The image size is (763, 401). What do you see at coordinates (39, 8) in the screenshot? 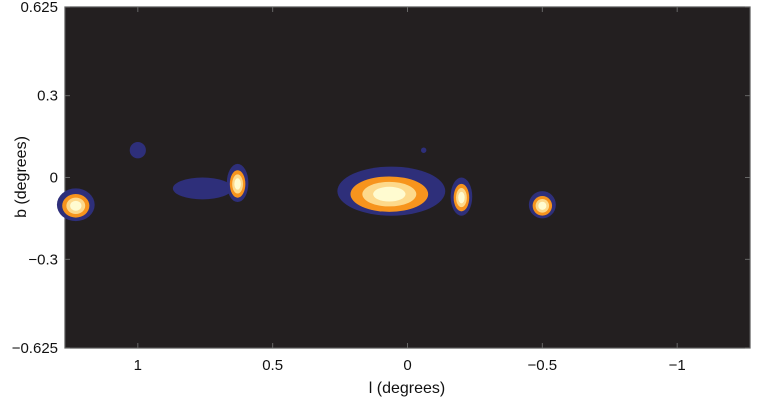
I see `y-tick-label: 0.625` at bounding box center [39, 8].